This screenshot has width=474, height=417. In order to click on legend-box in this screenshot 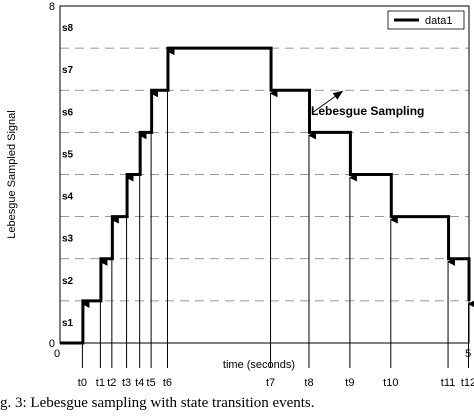, I will do `click(426, 20)`.